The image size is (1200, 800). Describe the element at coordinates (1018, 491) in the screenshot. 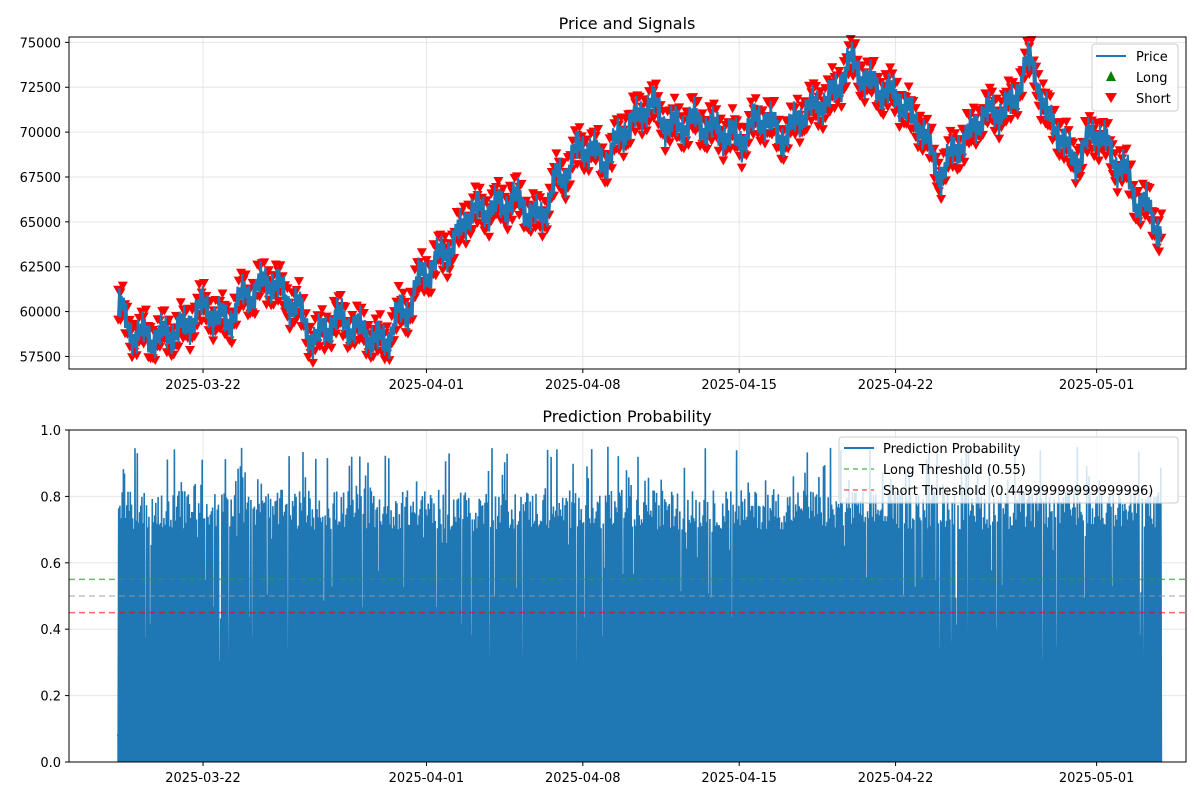

I see `short-threshold-legend-label: Short Threshold (0.44999999999999996)` at that location.